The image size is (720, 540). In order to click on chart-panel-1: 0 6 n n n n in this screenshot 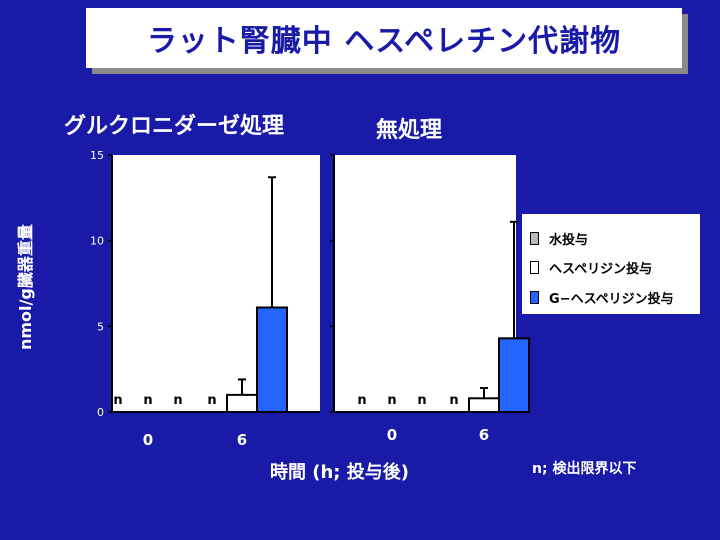, I will do `click(430, 299)`.